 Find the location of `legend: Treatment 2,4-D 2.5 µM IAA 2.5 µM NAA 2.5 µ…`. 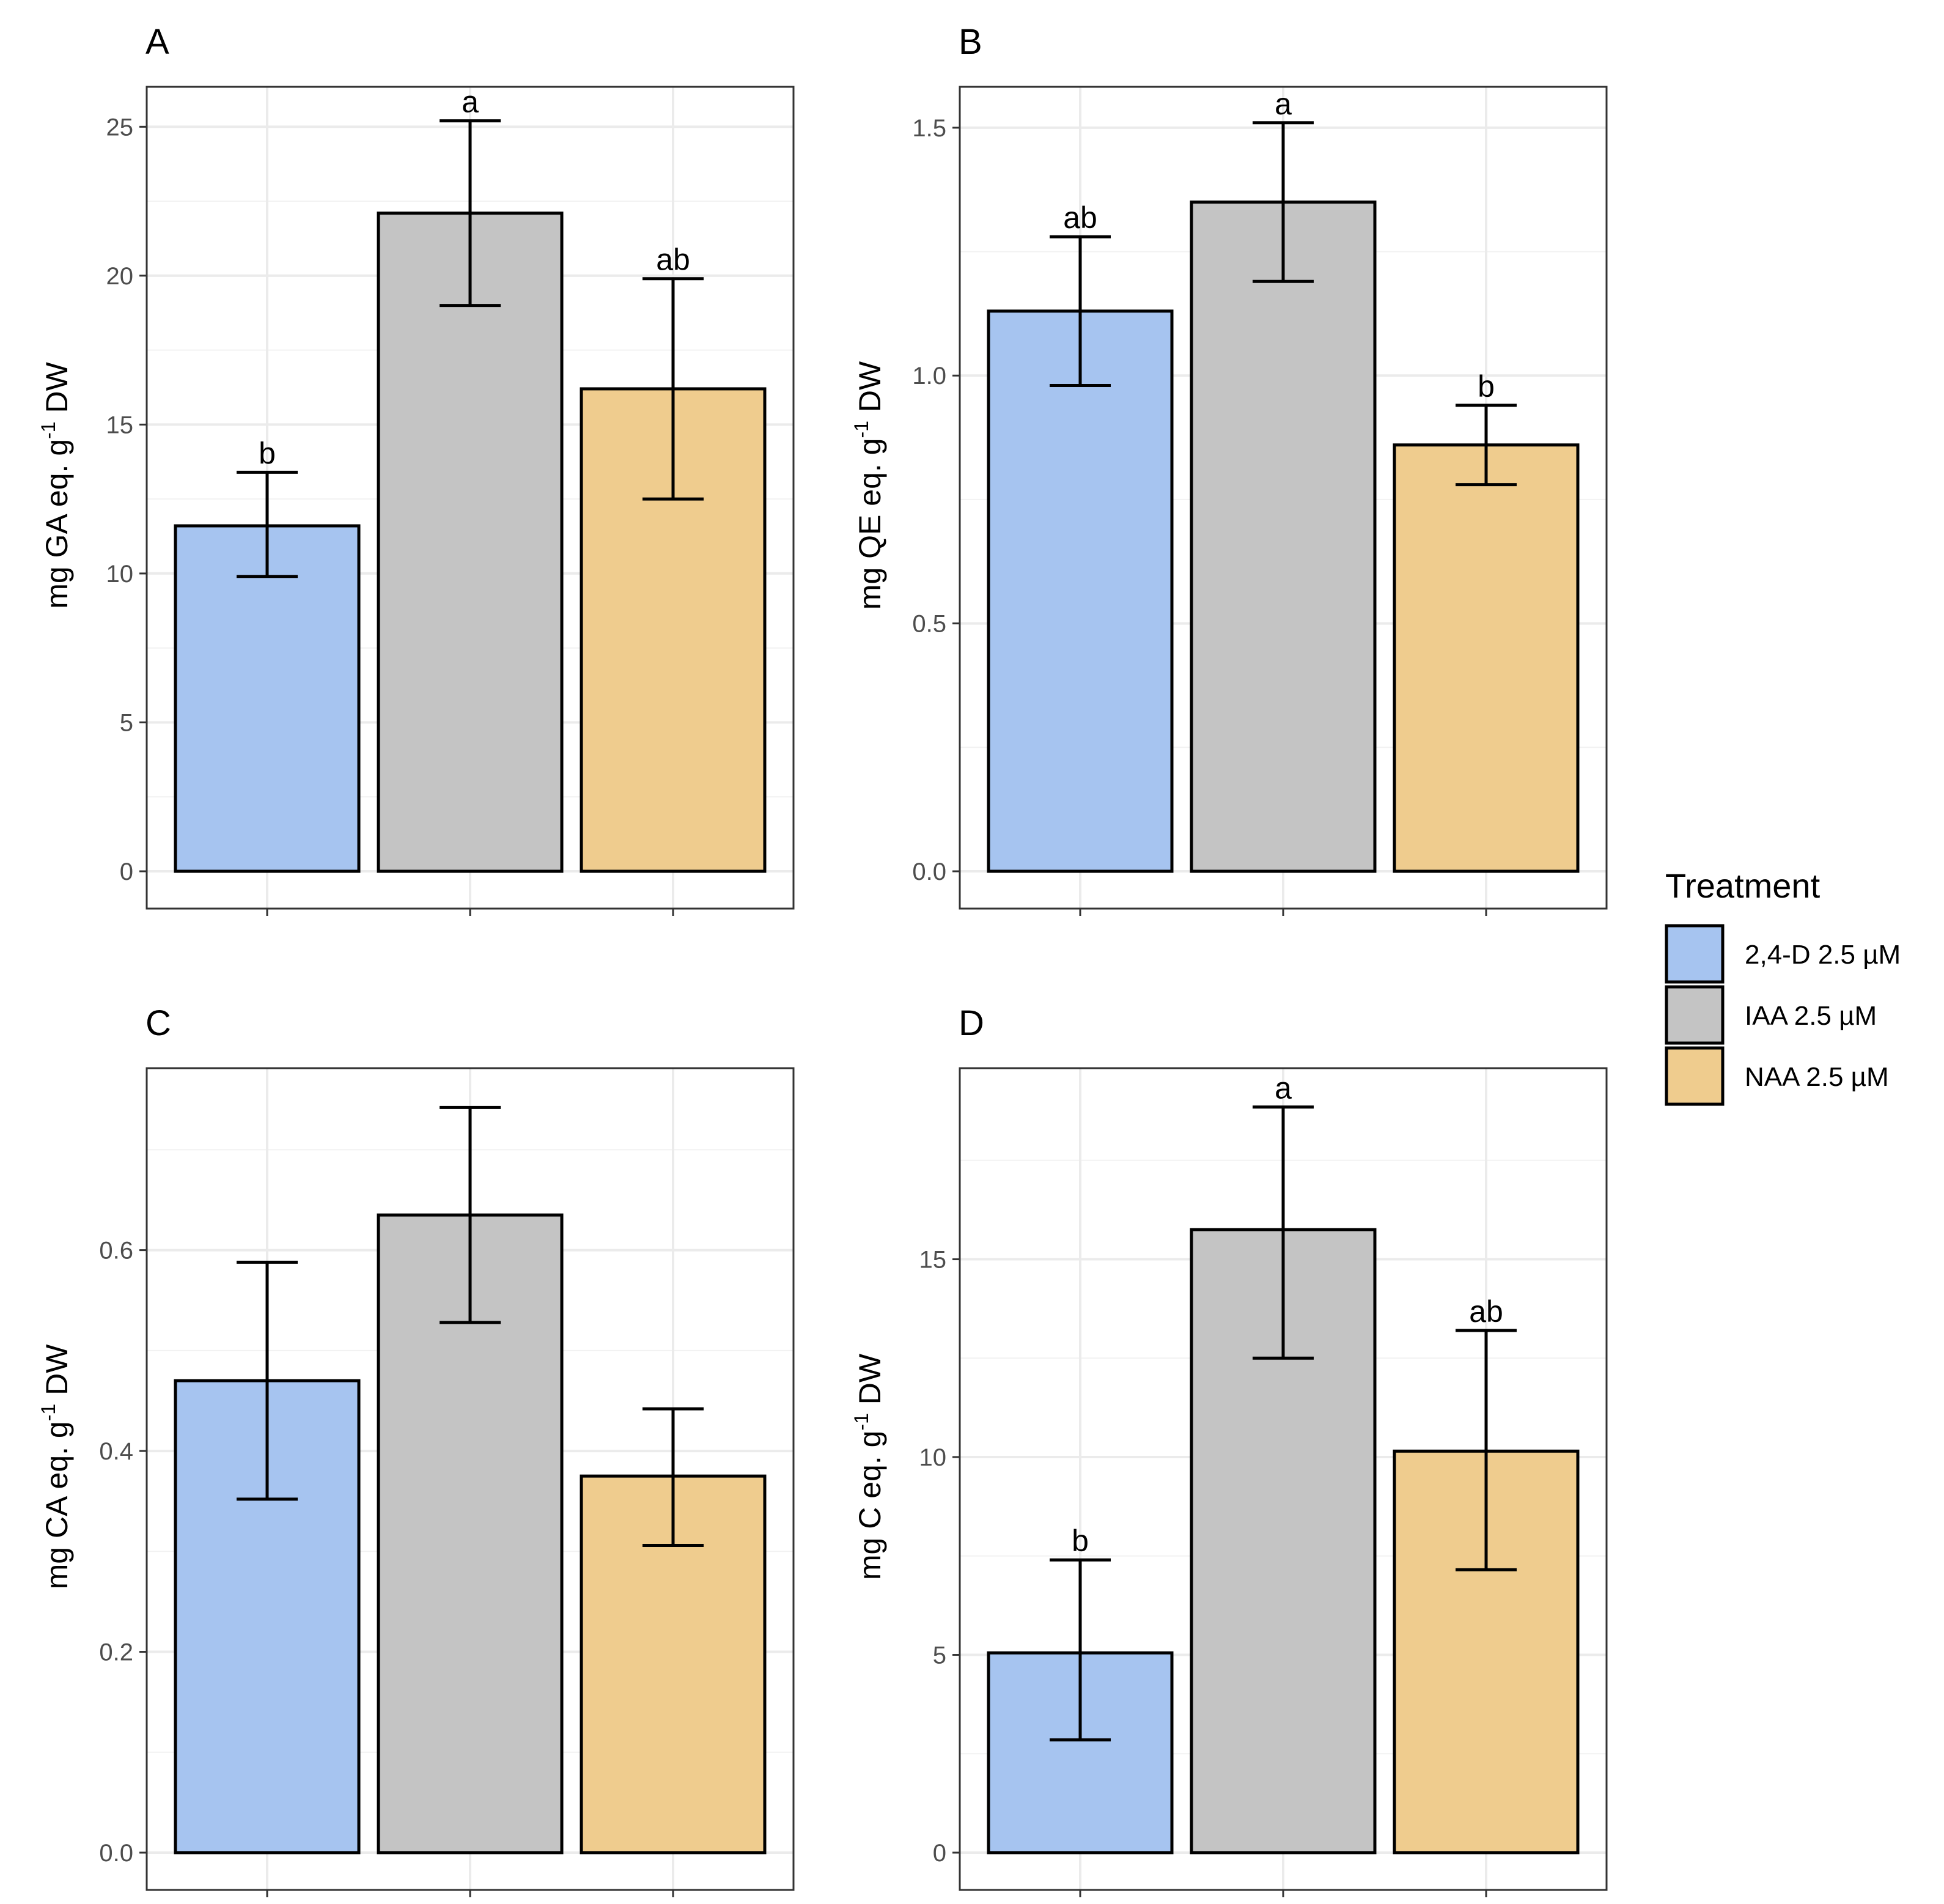

legend: Treatment 2,4-D 2.5 µM IAA 2.5 µM NAA 2.5 µ… is located at coordinates (1783, 986).